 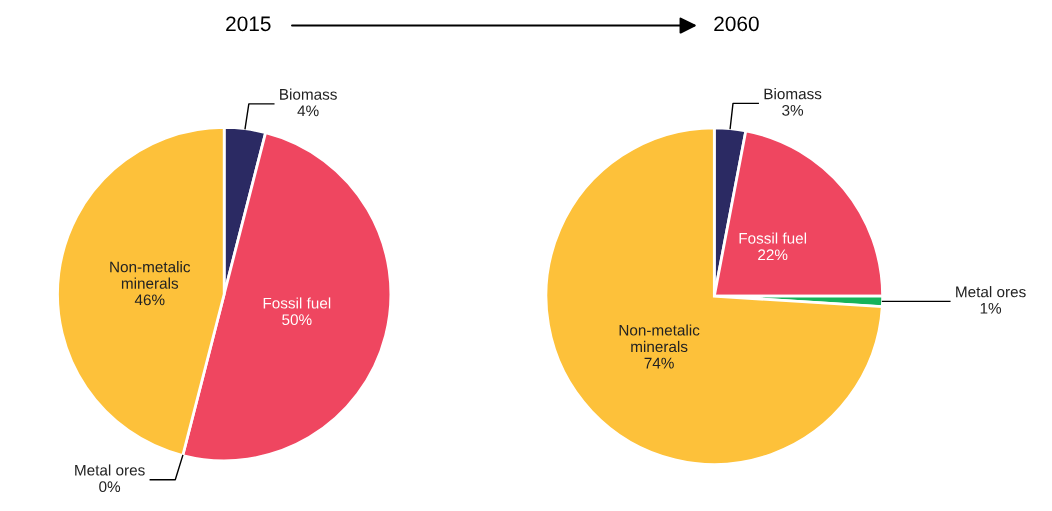 What do you see at coordinates (793, 110) in the screenshot?
I see `data-label: 3%` at bounding box center [793, 110].